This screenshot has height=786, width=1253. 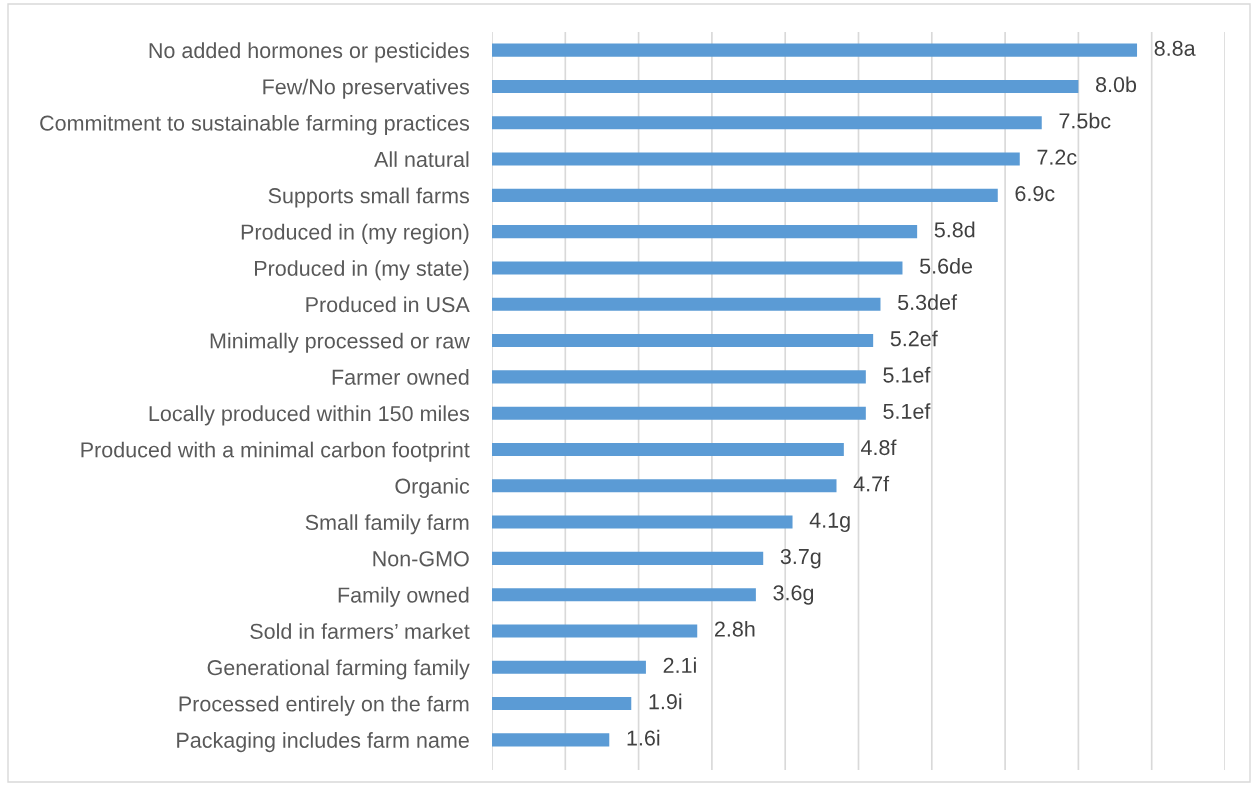 I want to click on data-label: 1.9i, so click(x=665, y=701).